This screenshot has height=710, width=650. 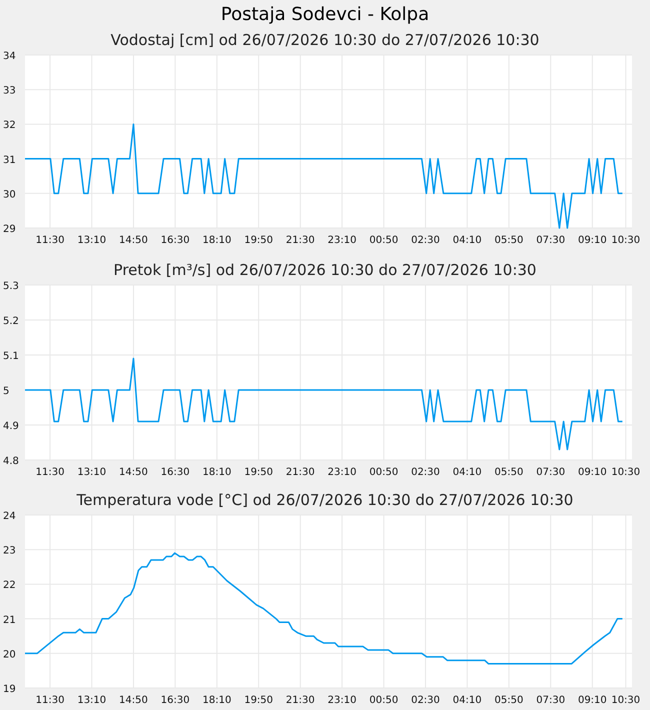 I want to click on y-tick-label: 20, so click(x=9, y=654).